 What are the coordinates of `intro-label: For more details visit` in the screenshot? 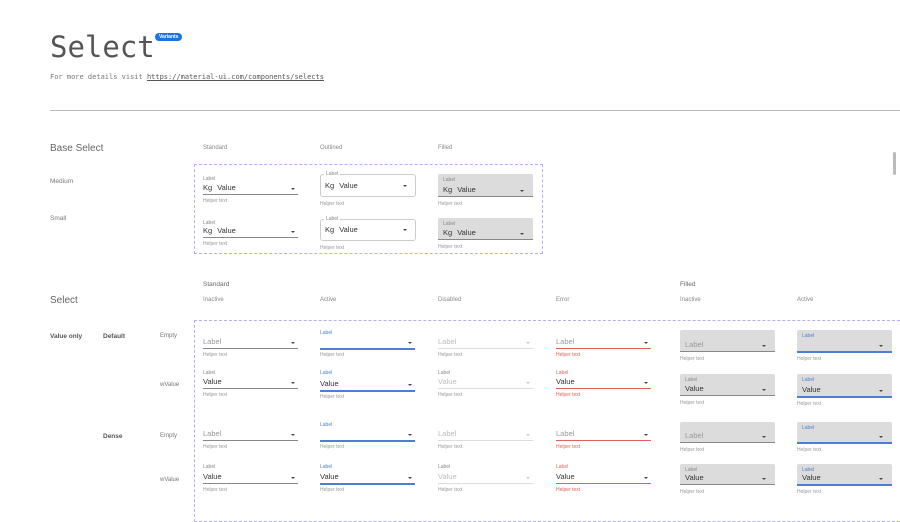 It's located at (98, 77).